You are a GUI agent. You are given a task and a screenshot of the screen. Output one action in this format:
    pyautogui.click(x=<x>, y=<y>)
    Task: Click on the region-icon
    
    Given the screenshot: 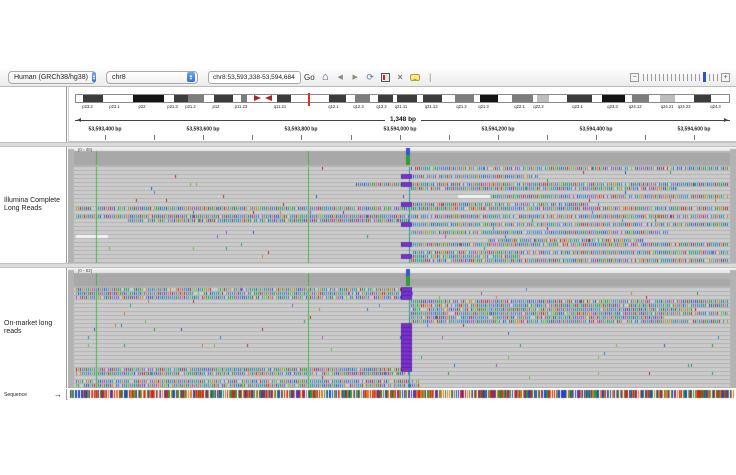 What is the action you would take?
    pyautogui.click(x=385, y=77)
    